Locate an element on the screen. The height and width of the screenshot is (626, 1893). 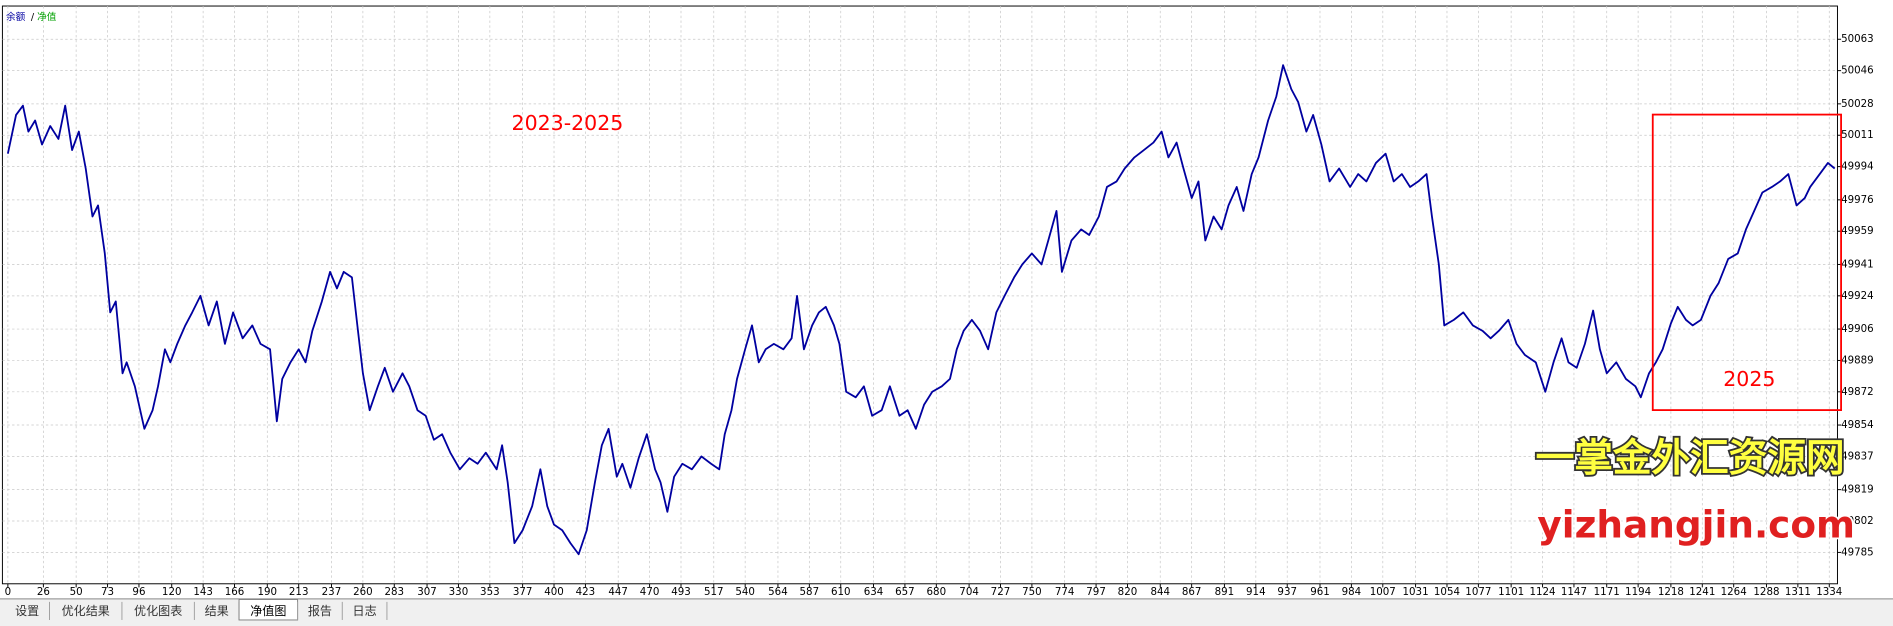
y-tick-label: 49959 is located at coordinates (1857, 231).